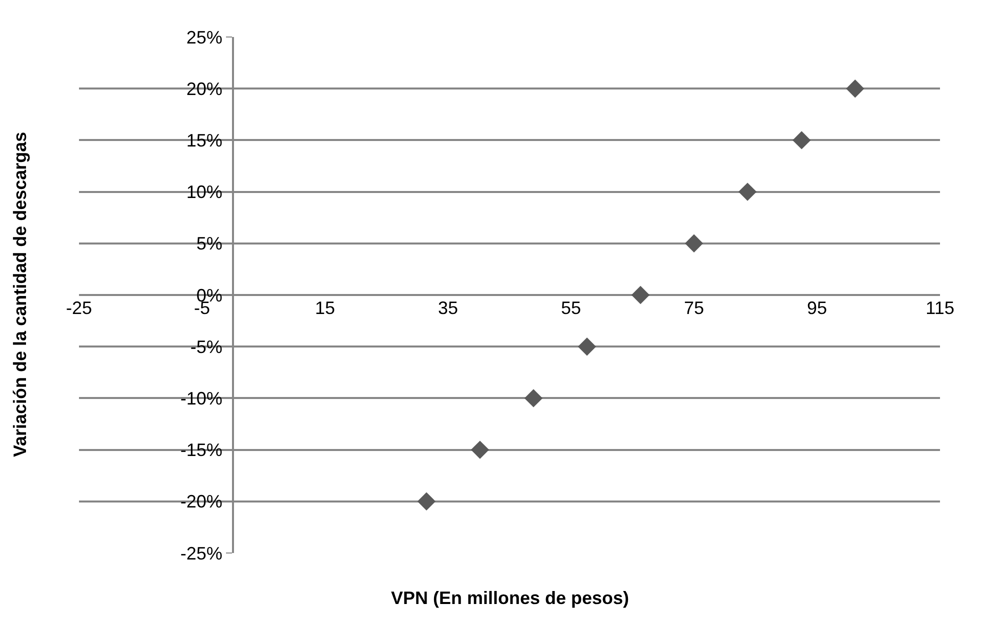 The width and height of the screenshot is (984, 618). What do you see at coordinates (20, 294) in the screenshot?
I see `y-axis-title: Variación de la cantidad de descargas` at bounding box center [20, 294].